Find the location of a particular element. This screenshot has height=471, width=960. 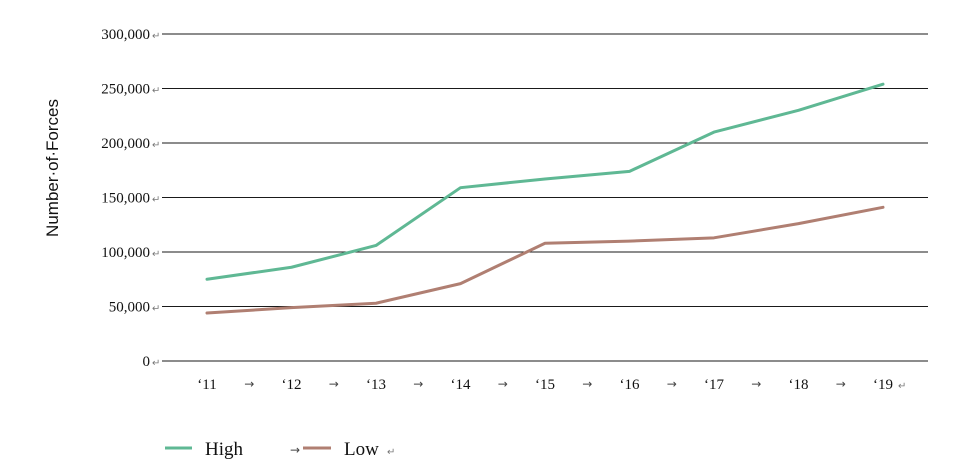

legend: High Low → ↵ is located at coordinates (280, 449).